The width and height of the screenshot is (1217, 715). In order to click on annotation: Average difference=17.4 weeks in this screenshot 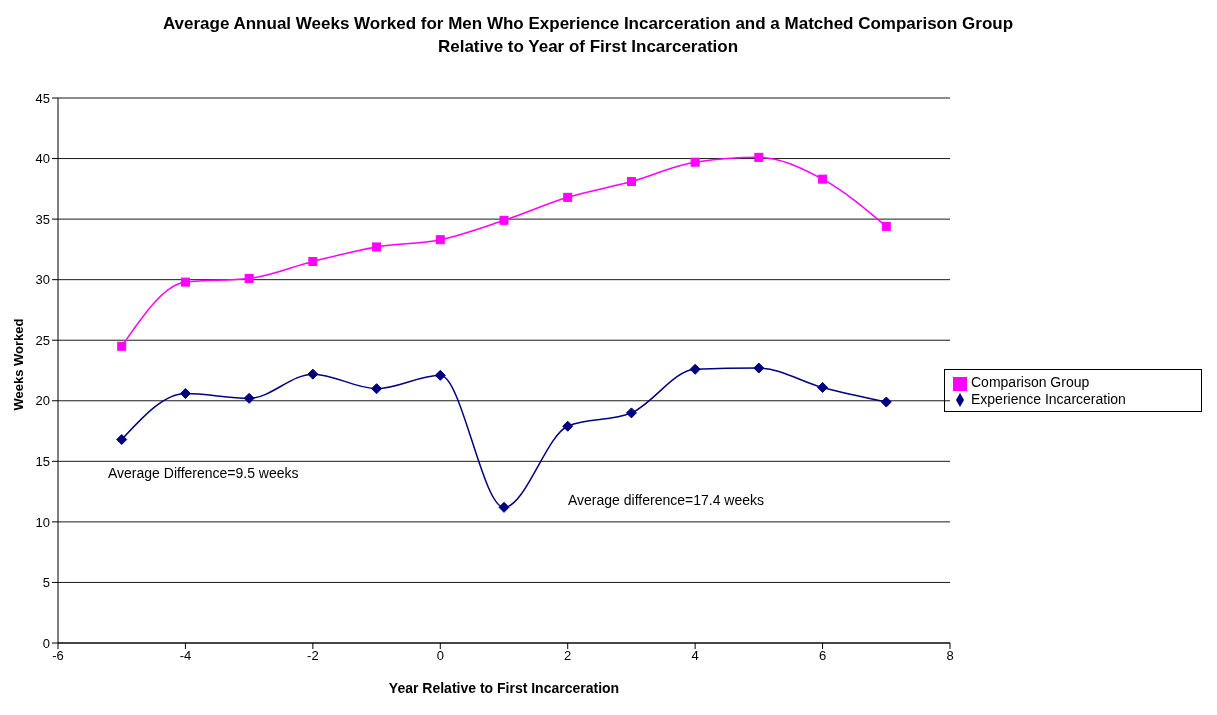, I will do `click(666, 500)`.